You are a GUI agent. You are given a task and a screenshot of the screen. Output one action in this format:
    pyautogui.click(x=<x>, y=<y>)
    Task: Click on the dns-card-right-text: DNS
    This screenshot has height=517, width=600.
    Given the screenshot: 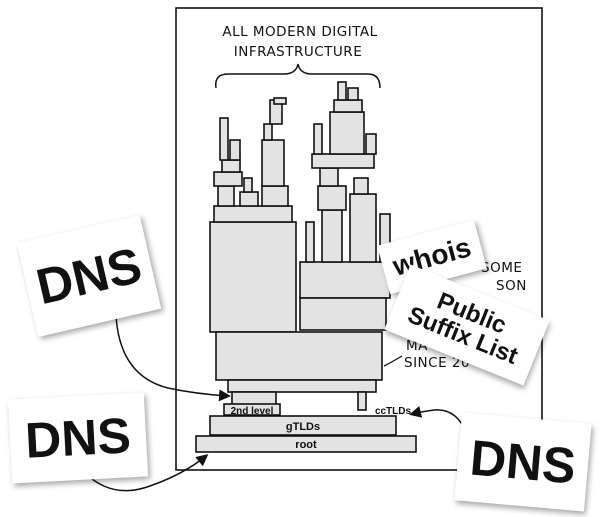 What is the action you would take?
    pyautogui.click(x=523, y=461)
    